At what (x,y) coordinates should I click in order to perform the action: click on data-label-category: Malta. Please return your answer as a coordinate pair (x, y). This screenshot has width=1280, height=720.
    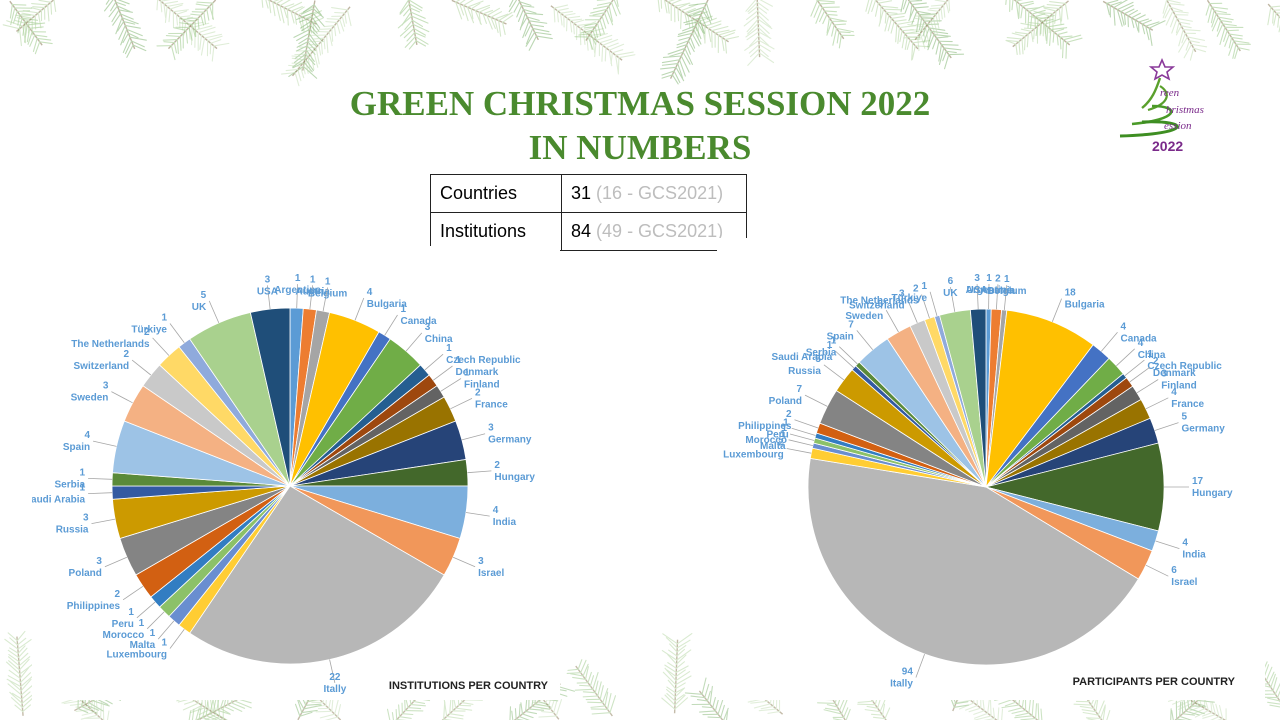
    Looking at the image, I should click on (773, 446).